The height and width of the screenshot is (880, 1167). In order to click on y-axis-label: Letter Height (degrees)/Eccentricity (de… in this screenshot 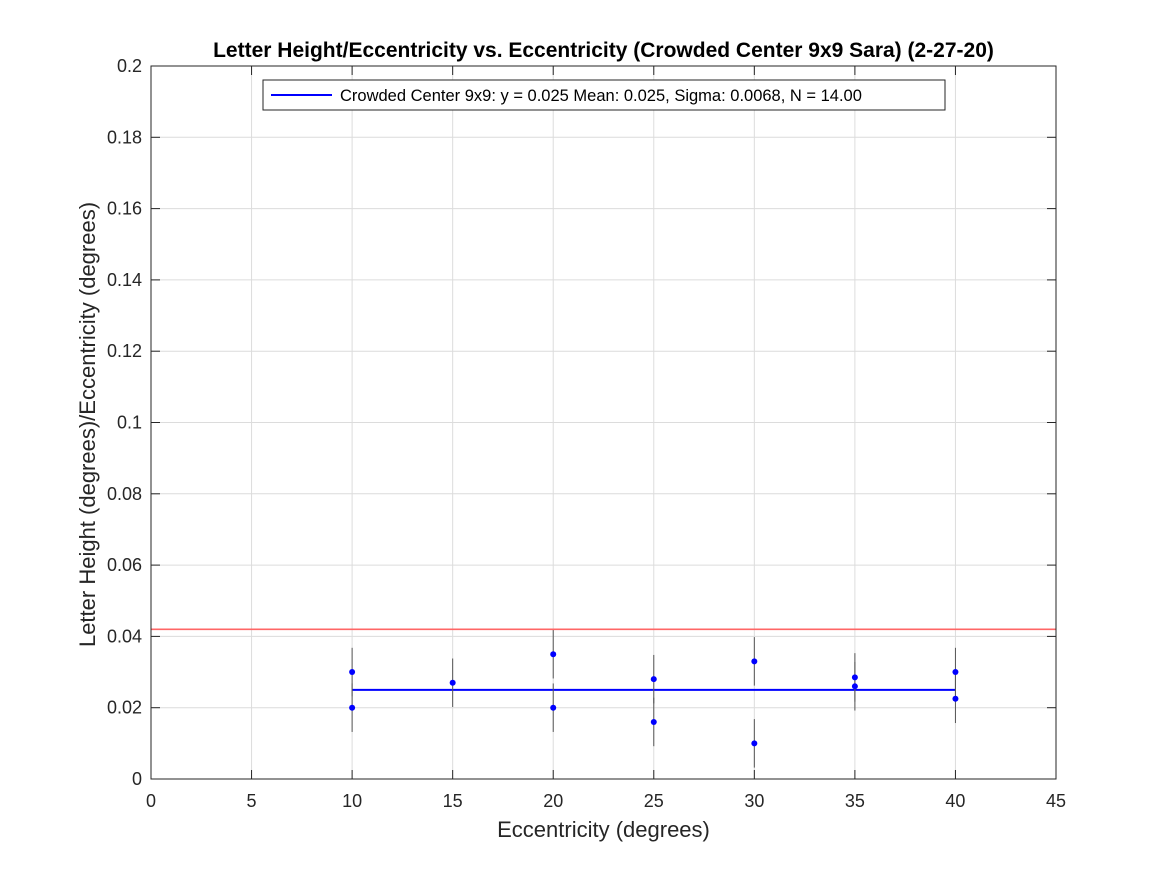, I will do `click(87, 424)`.